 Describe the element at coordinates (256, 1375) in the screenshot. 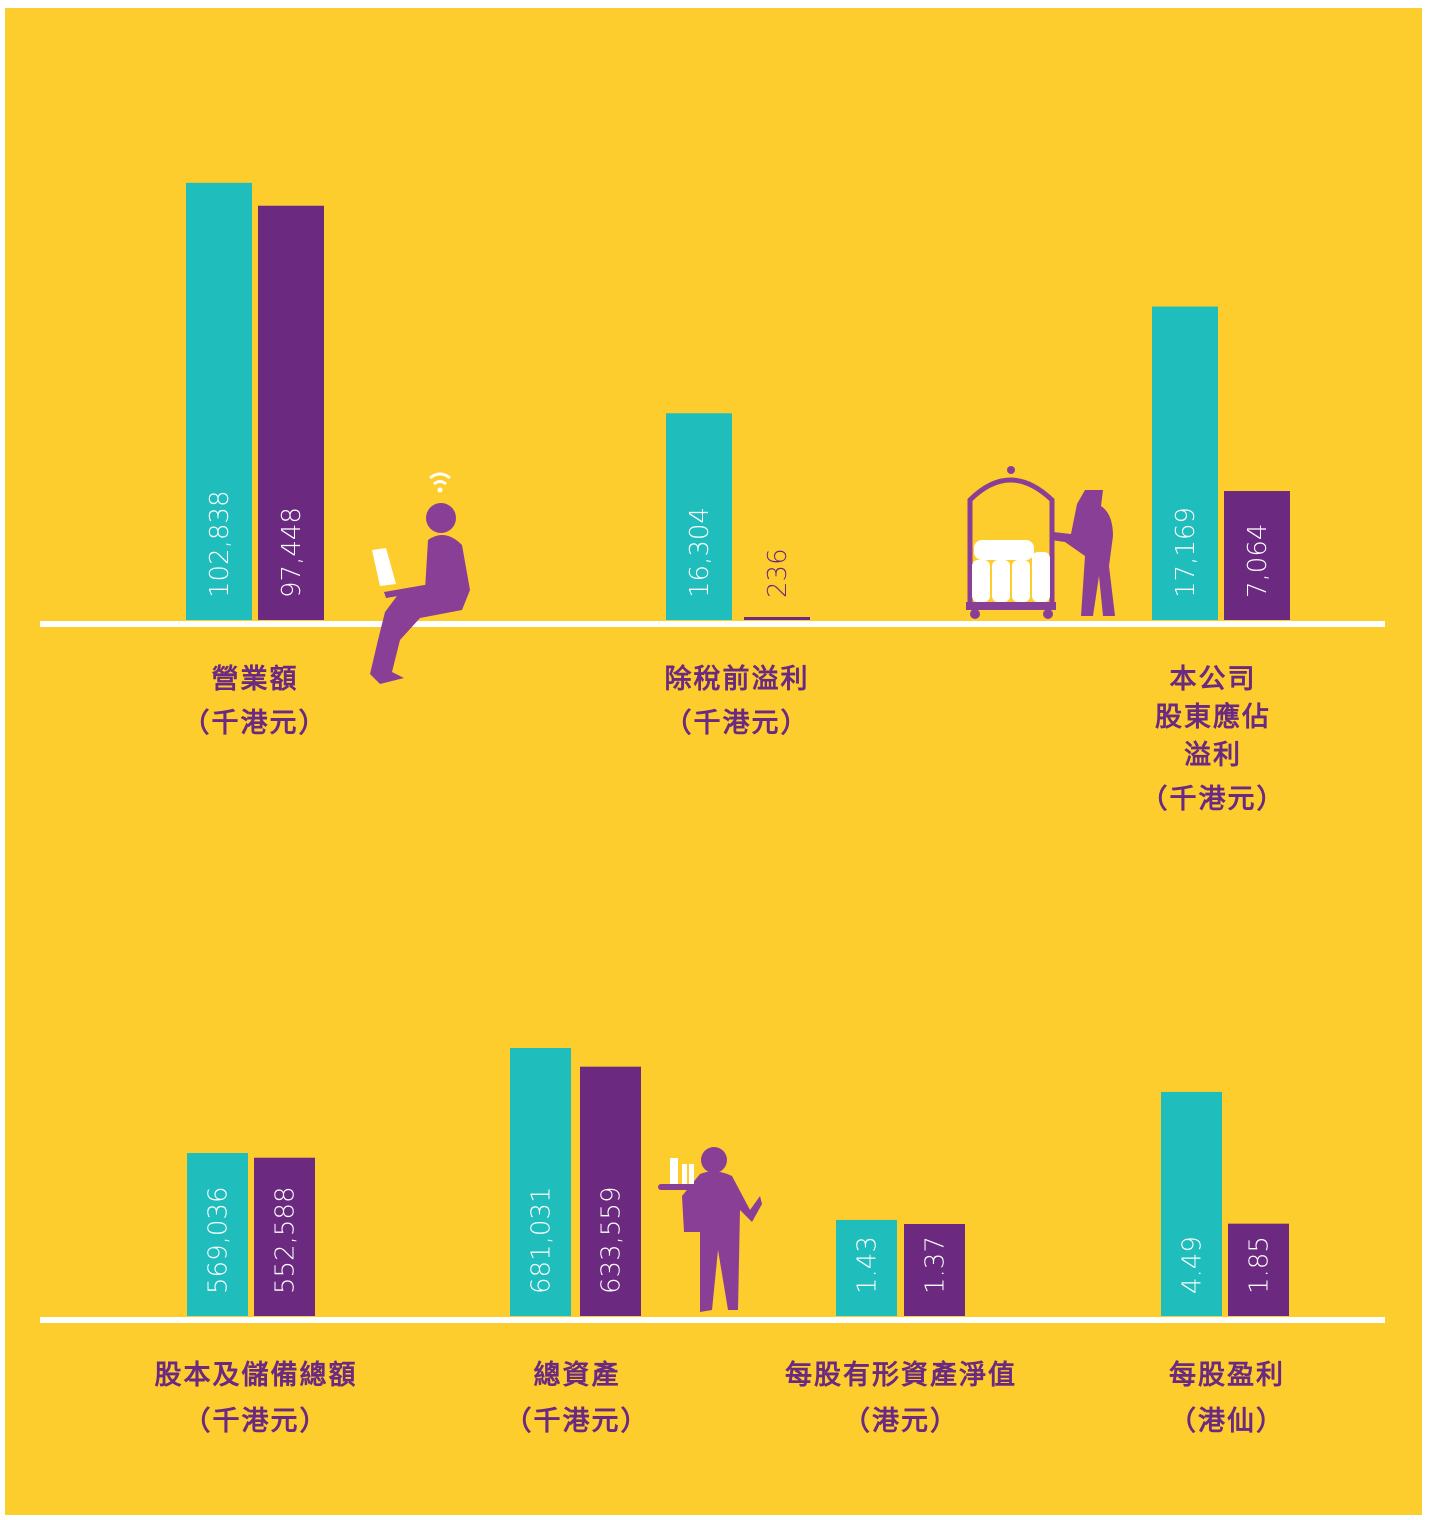

I see `chart-title: 股本及儲備總額` at that location.